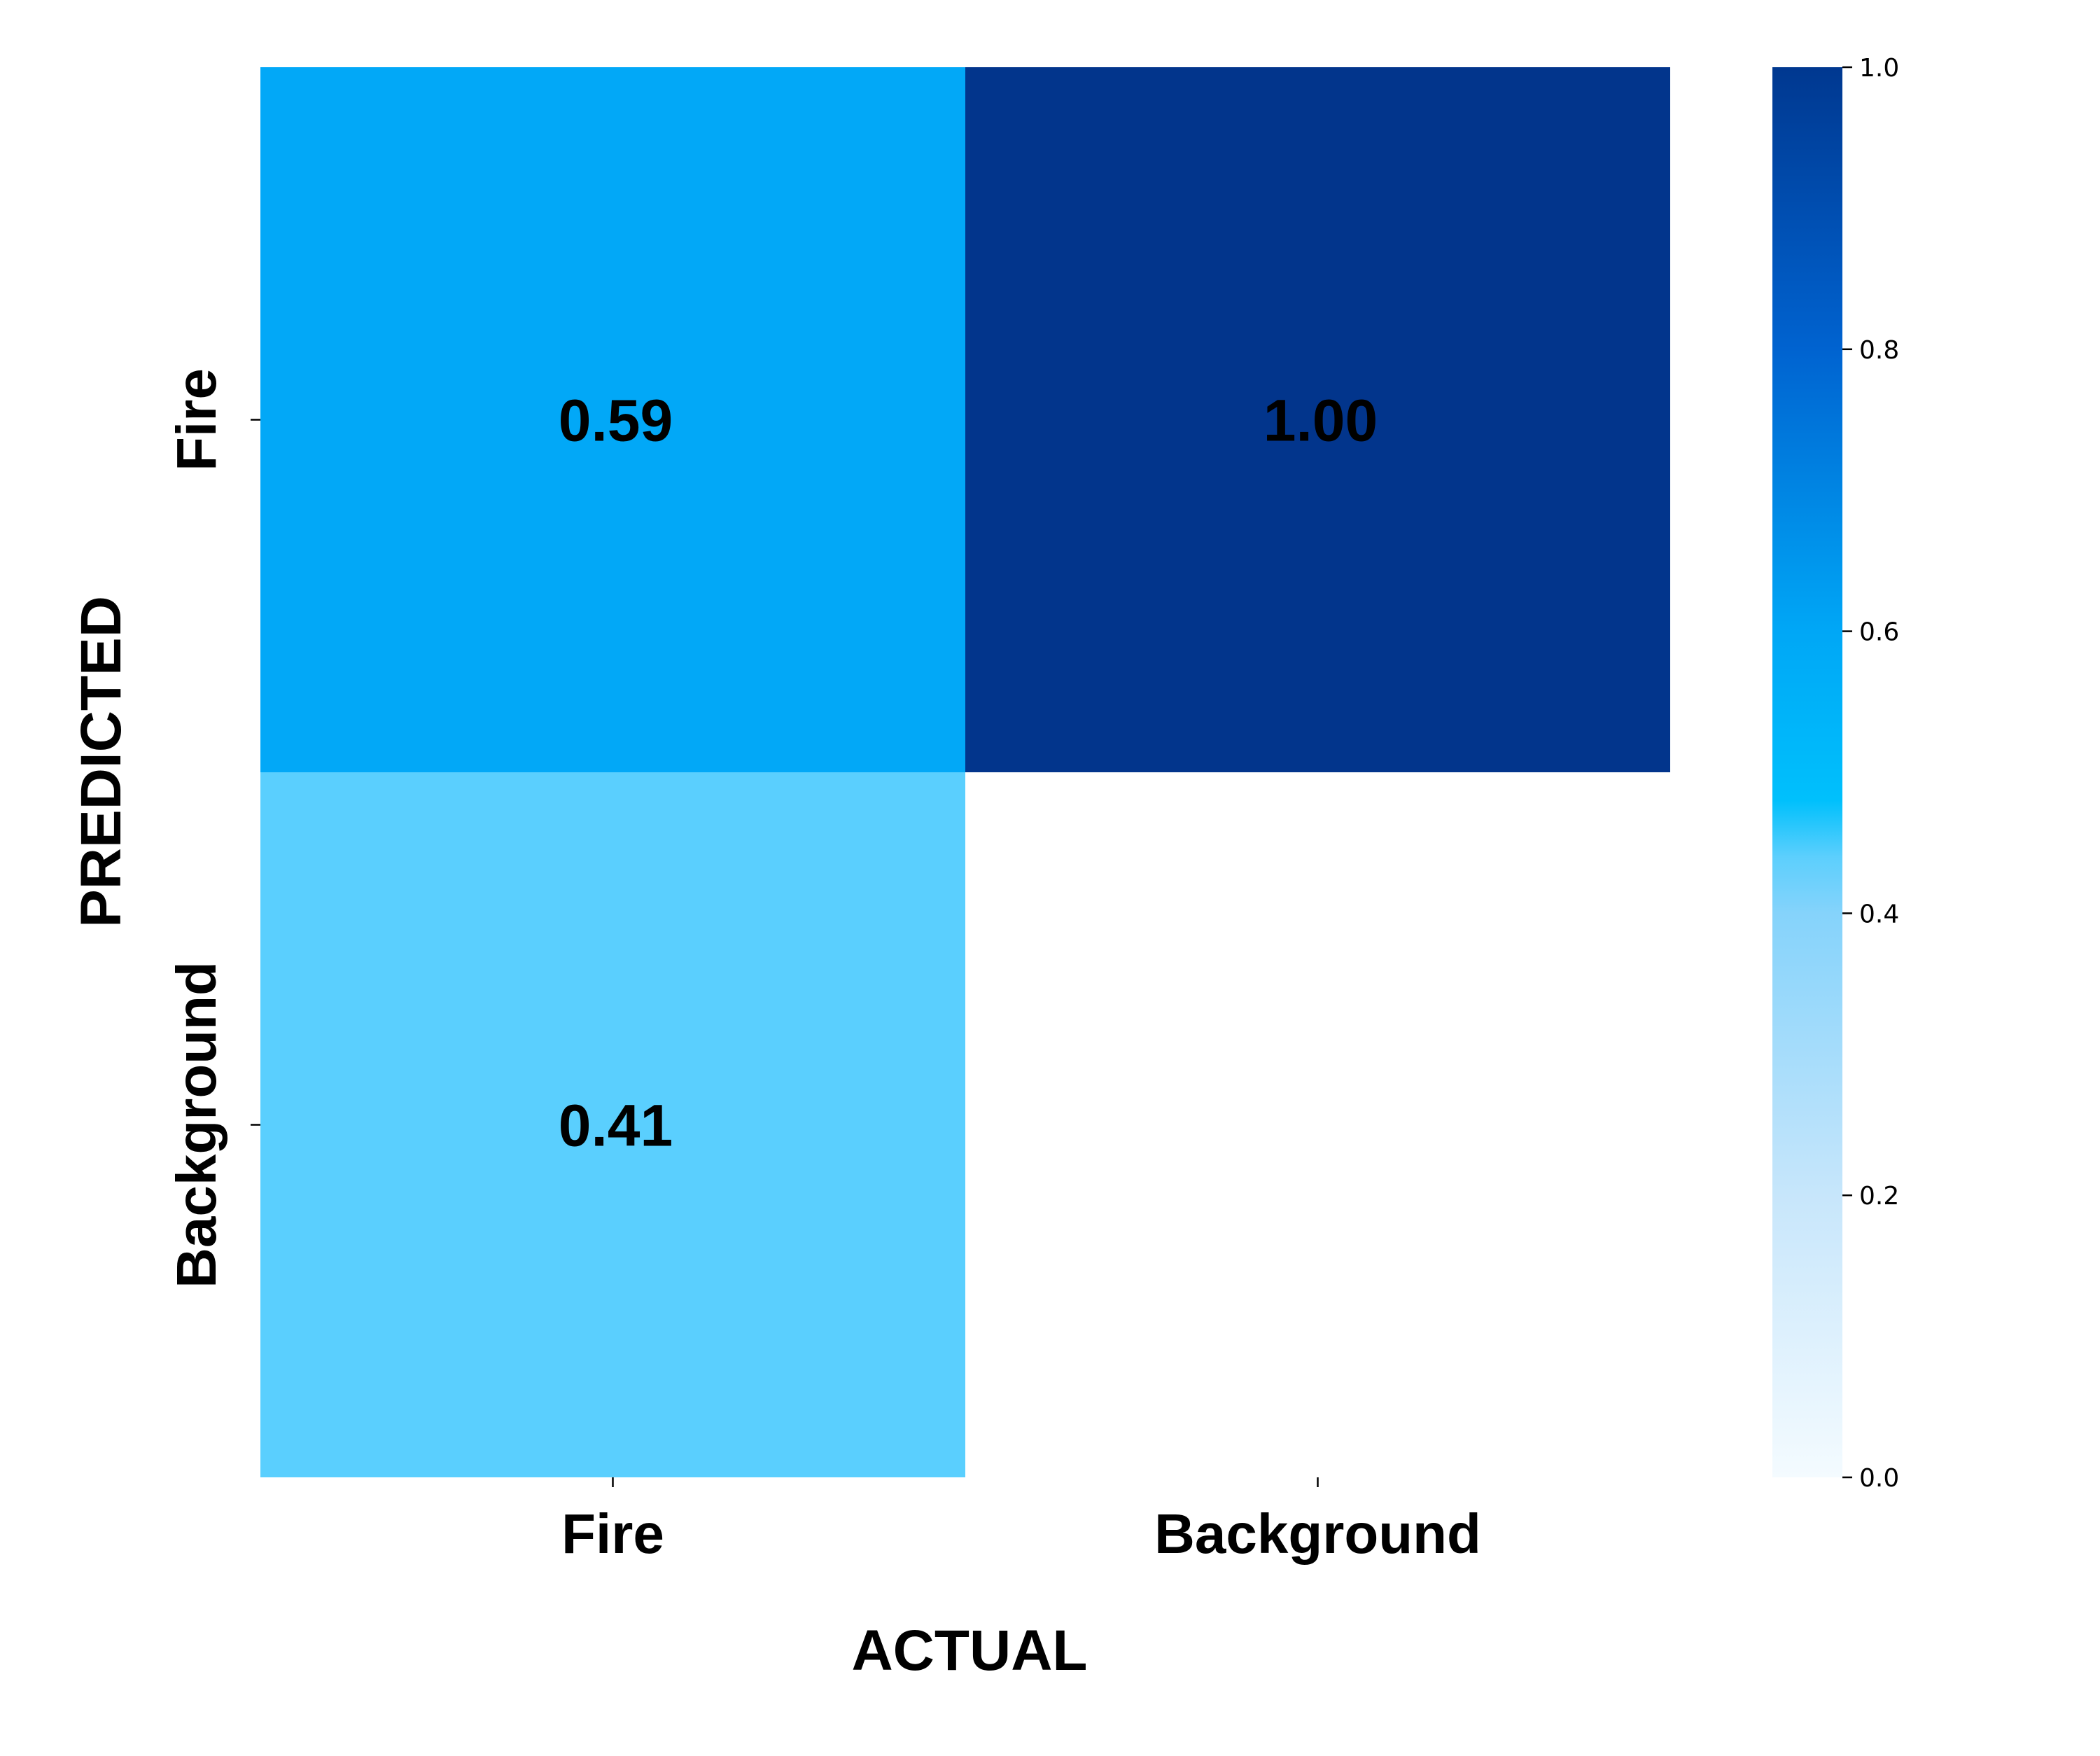 The height and width of the screenshot is (1756, 2100). Describe the element at coordinates (212, 828) in the screenshot. I see `y-axis-ticks: Fire Background` at that location.